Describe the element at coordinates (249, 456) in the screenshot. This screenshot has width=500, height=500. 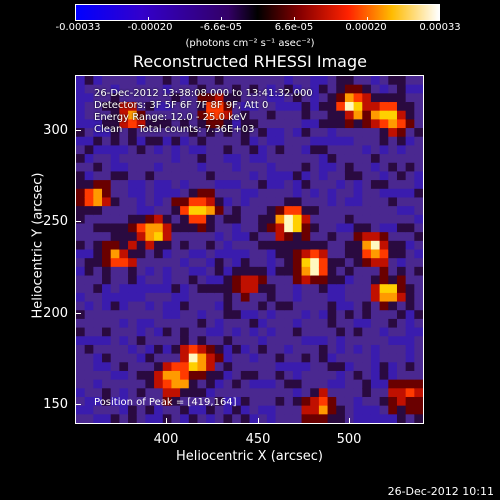
I see `x-axis-label: Heliocentric X (arcsec)` at that location.